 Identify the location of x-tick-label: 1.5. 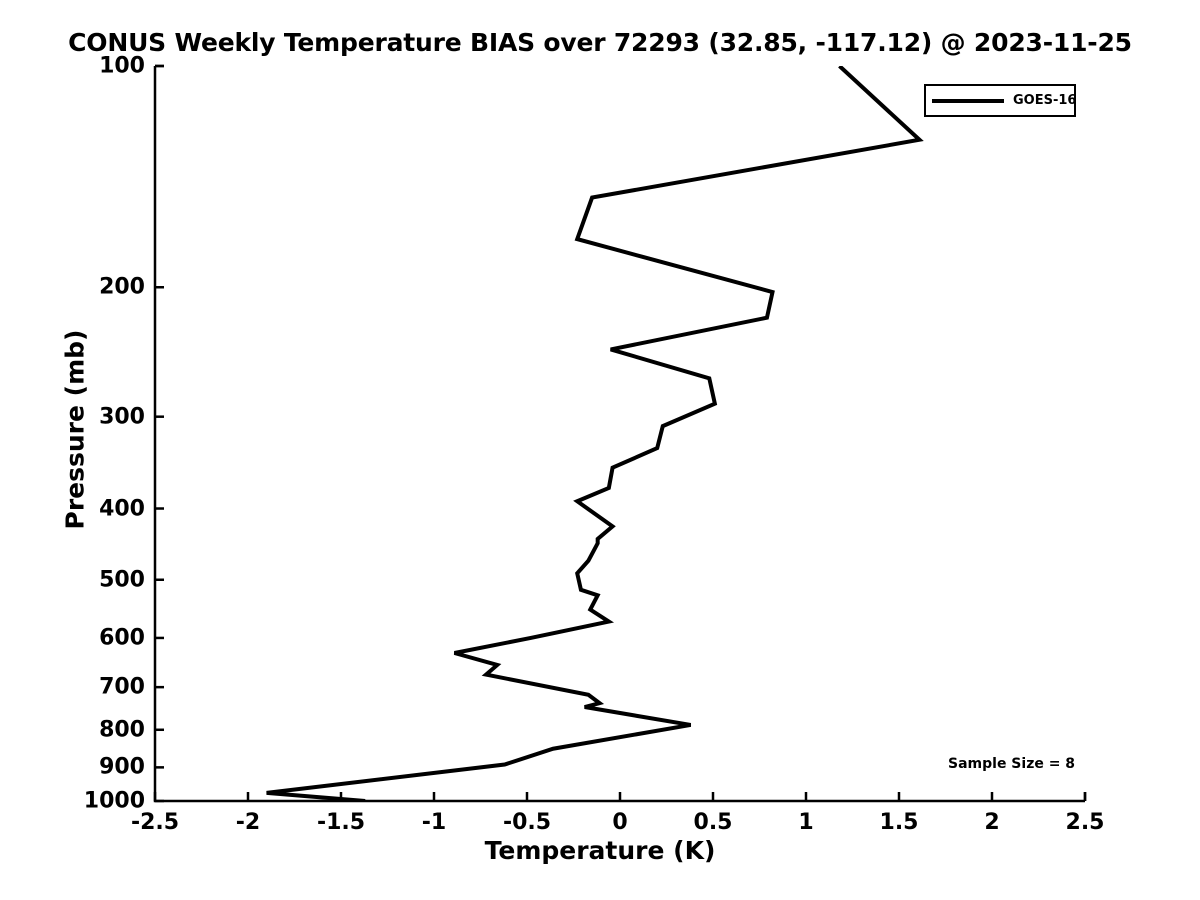
(899, 822).